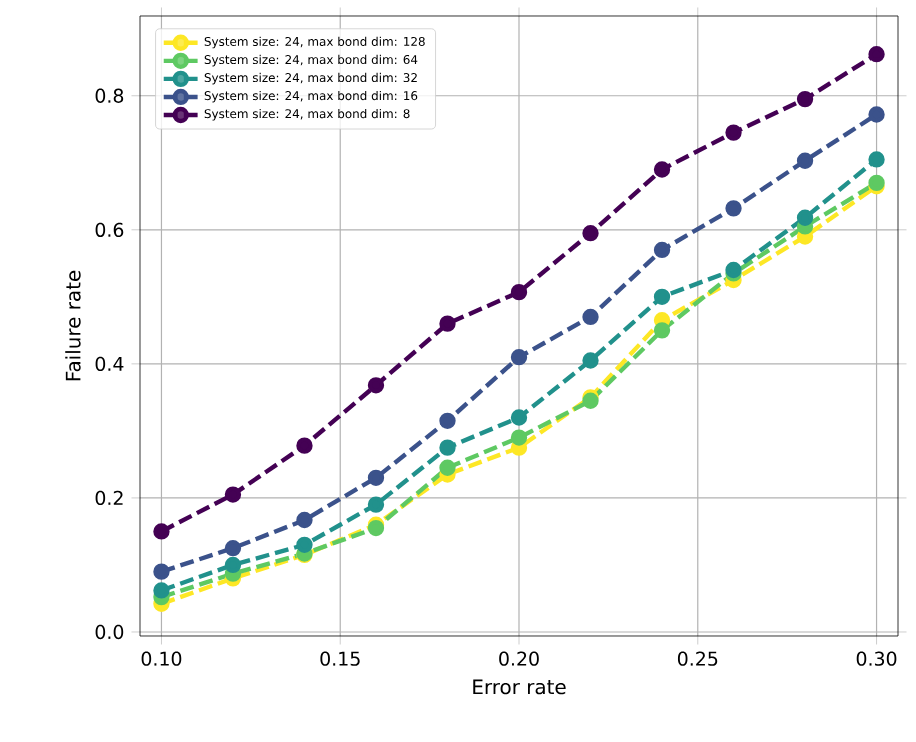 This screenshot has width=916, height=742. What do you see at coordinates (109, 364) in the screenshot?
I see `y-tick-label: 0.4` at bounding box center [109, 364].